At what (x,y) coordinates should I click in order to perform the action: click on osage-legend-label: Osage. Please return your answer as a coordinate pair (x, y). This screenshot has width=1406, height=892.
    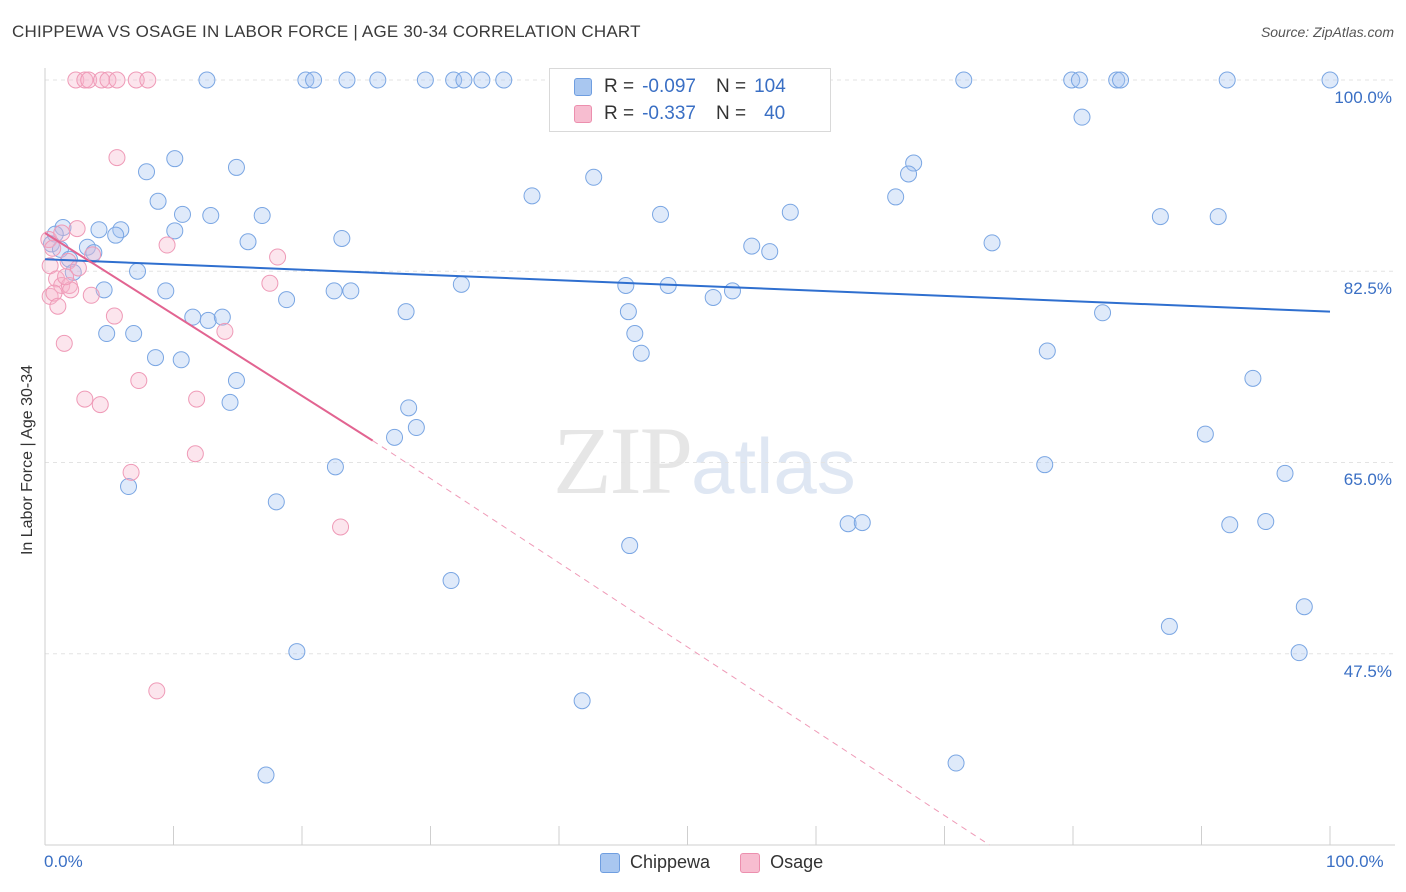
    Looking at the image, I should click on (797, 862).